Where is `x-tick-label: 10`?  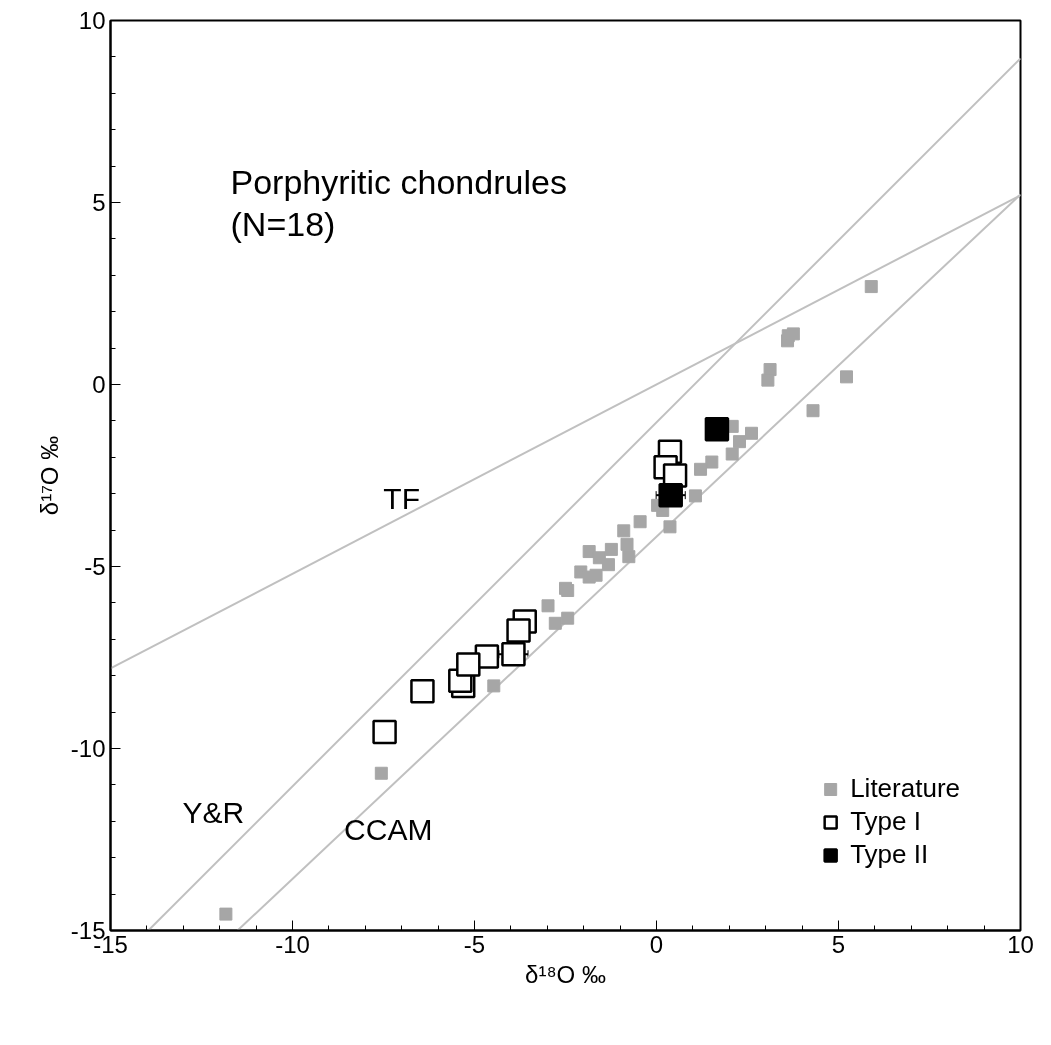
x-tick-label: 10 is located at coordinates (1020, 944).